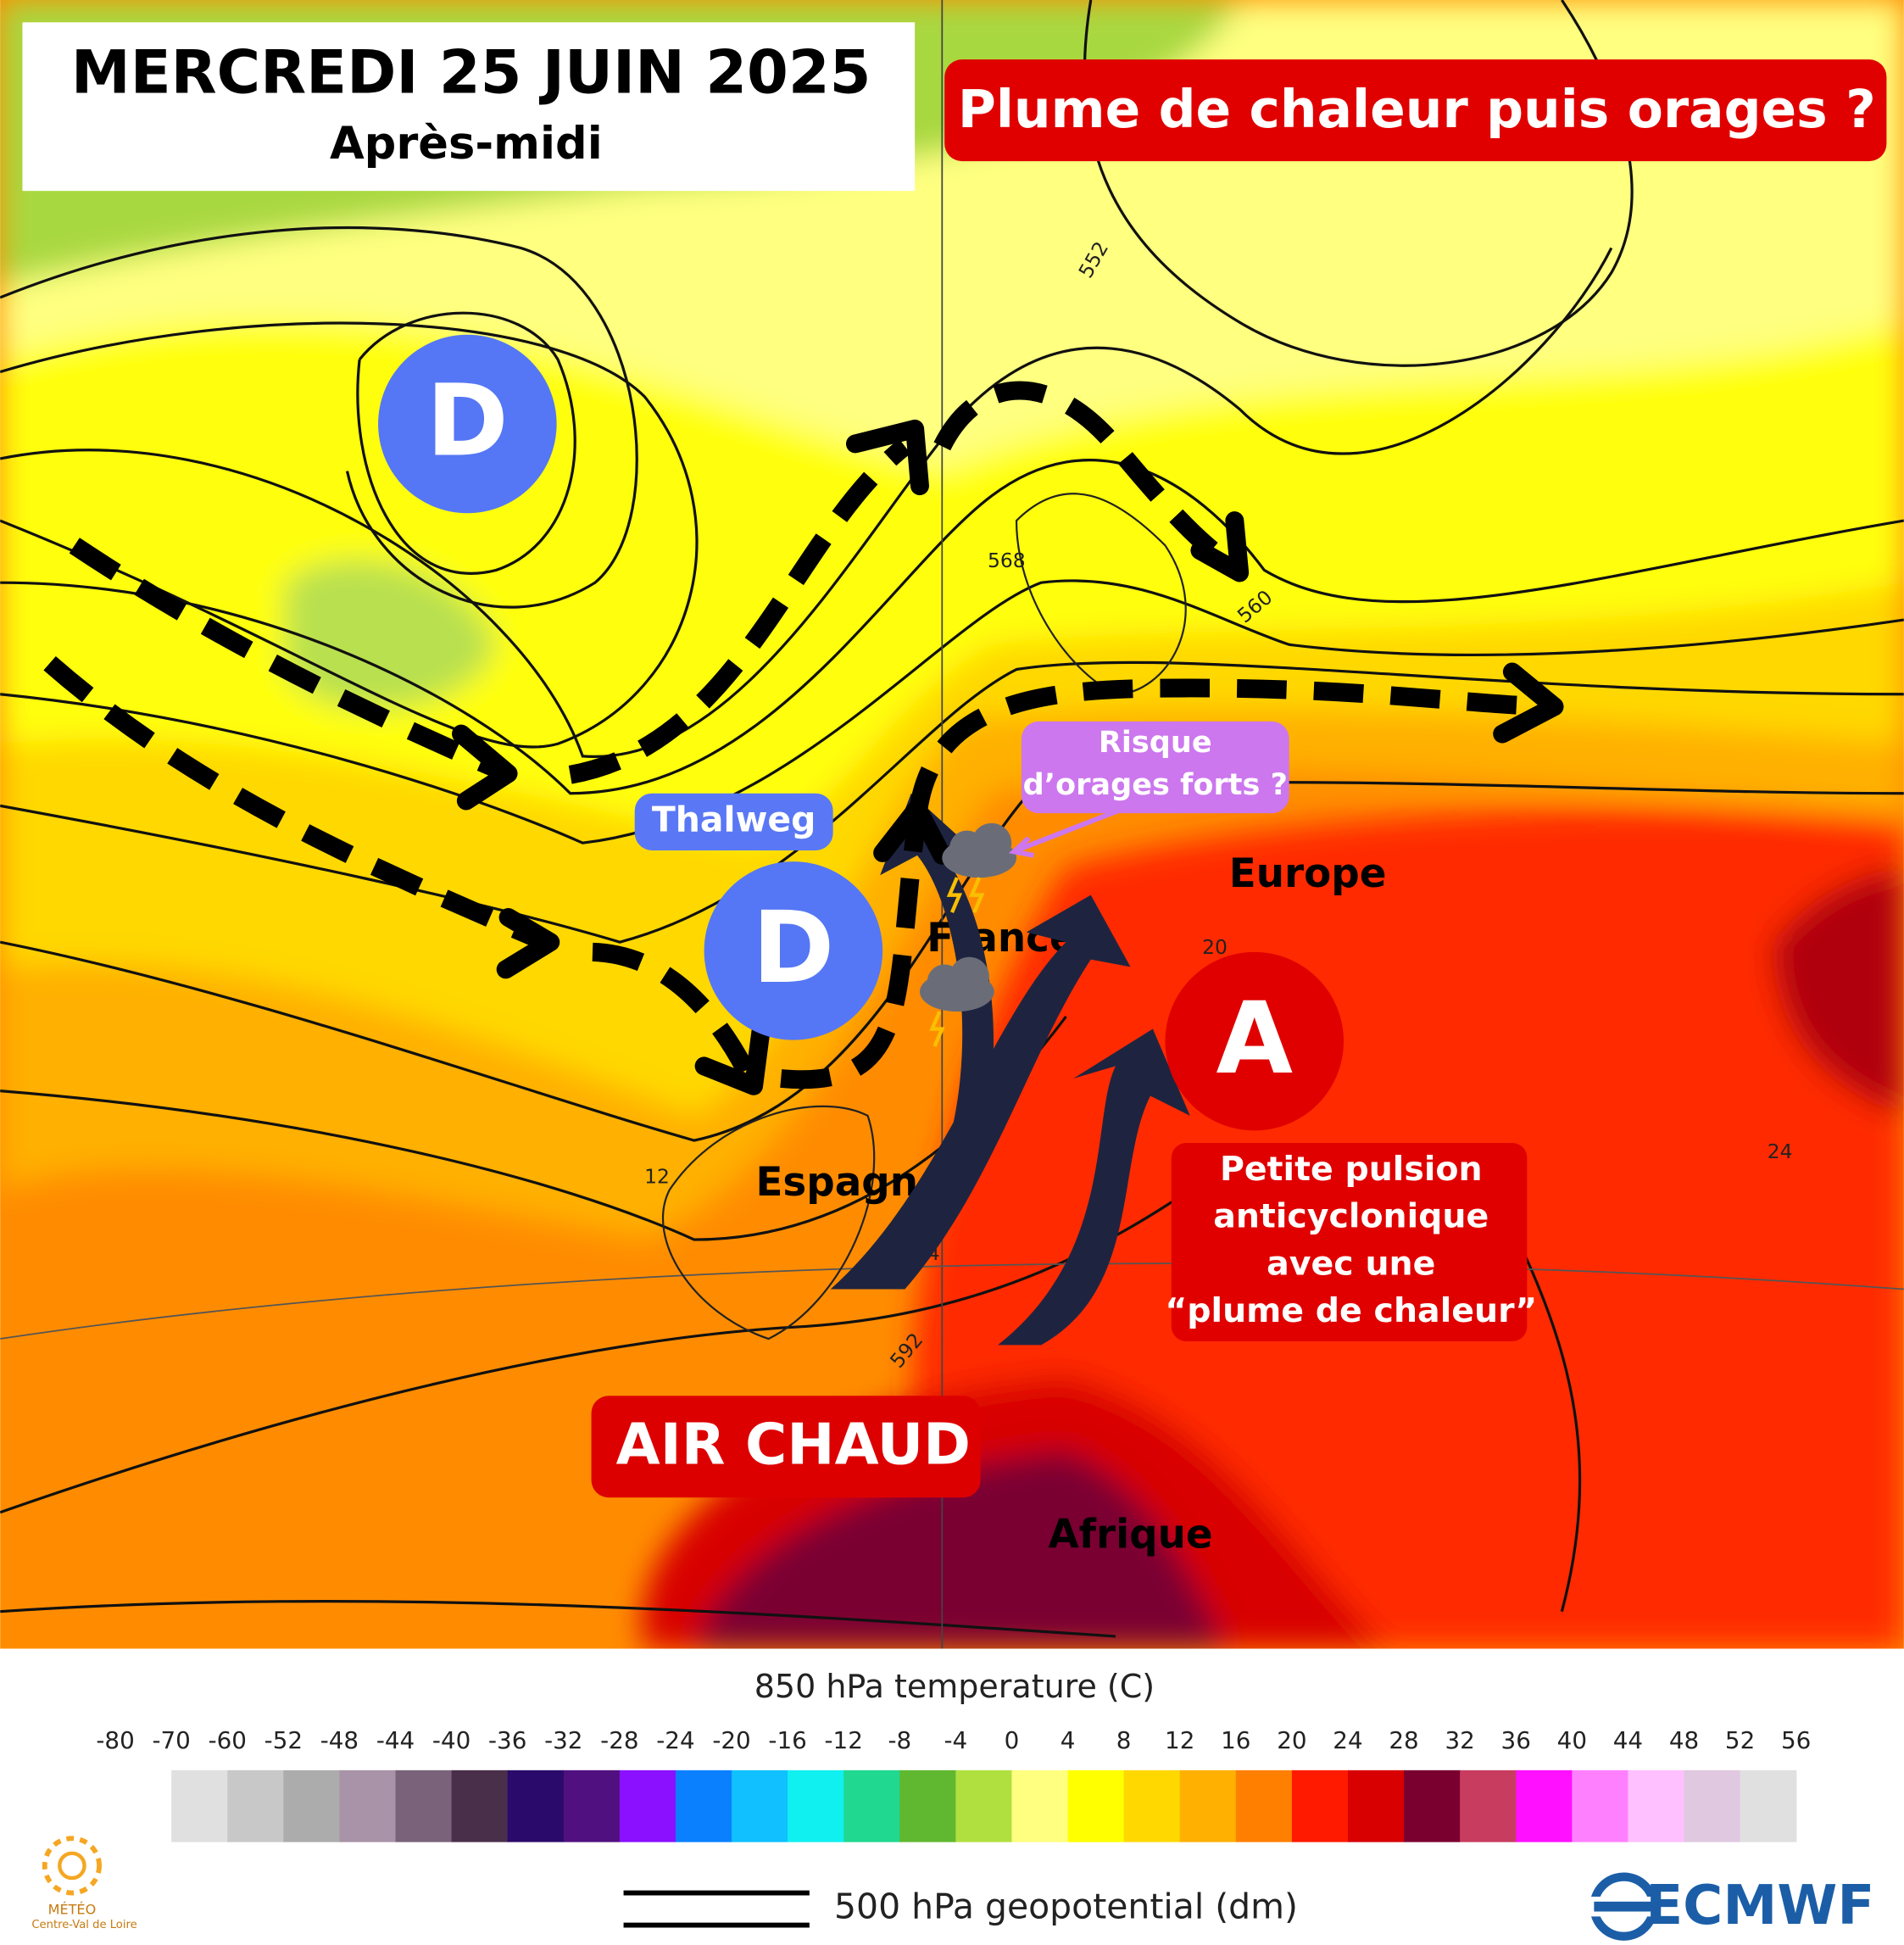  Describe the element at coordinates (1781, 1151) in the screenshot. I see `contour-label: 24` at that location.